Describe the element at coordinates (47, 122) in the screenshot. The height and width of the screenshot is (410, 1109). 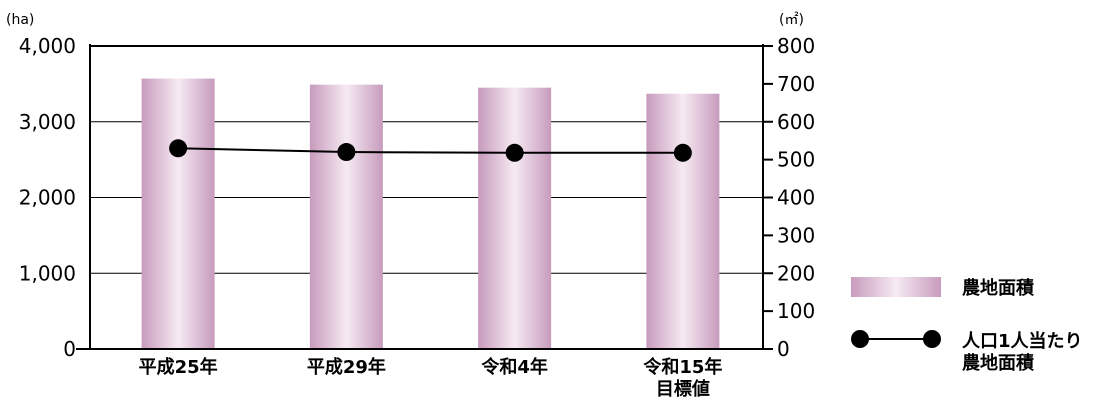
I see `y-left-tick-label: 3,000` at that location.